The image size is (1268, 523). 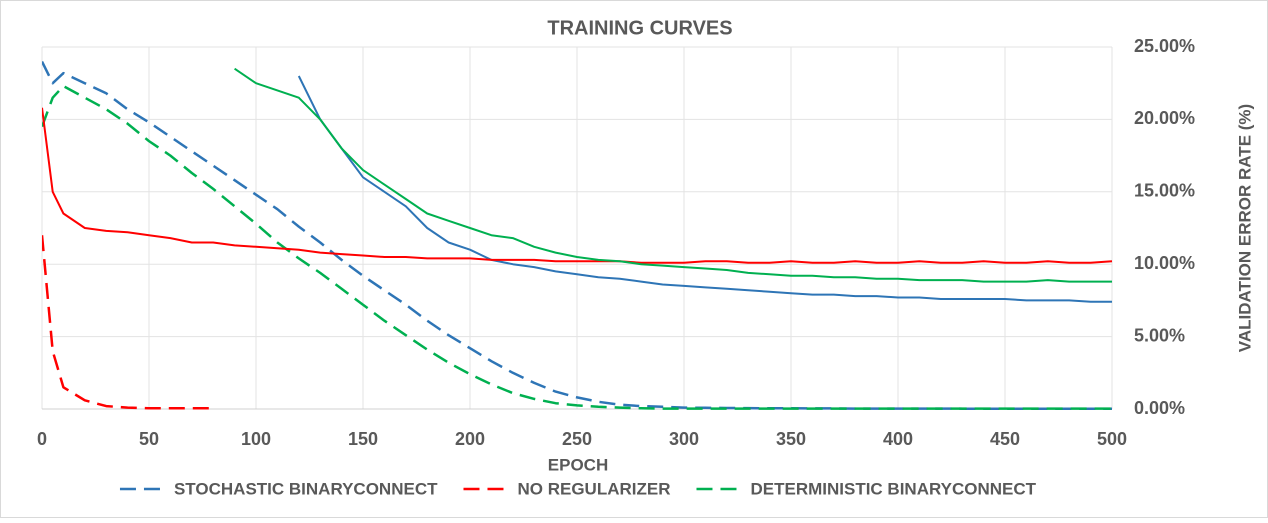 I want to click on y-tick-label: 25.00%, so click(x=1164, y=46).